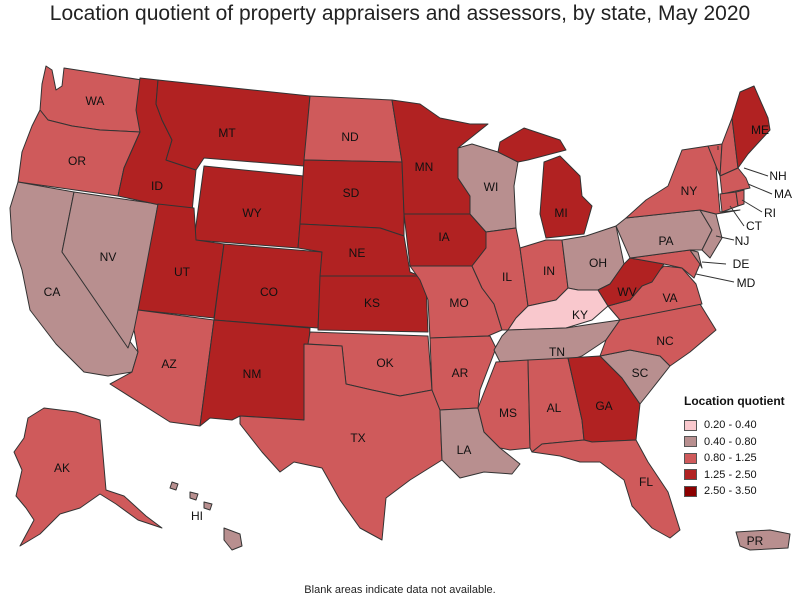  I want to click on label-sd: SD, so click(351, 193).